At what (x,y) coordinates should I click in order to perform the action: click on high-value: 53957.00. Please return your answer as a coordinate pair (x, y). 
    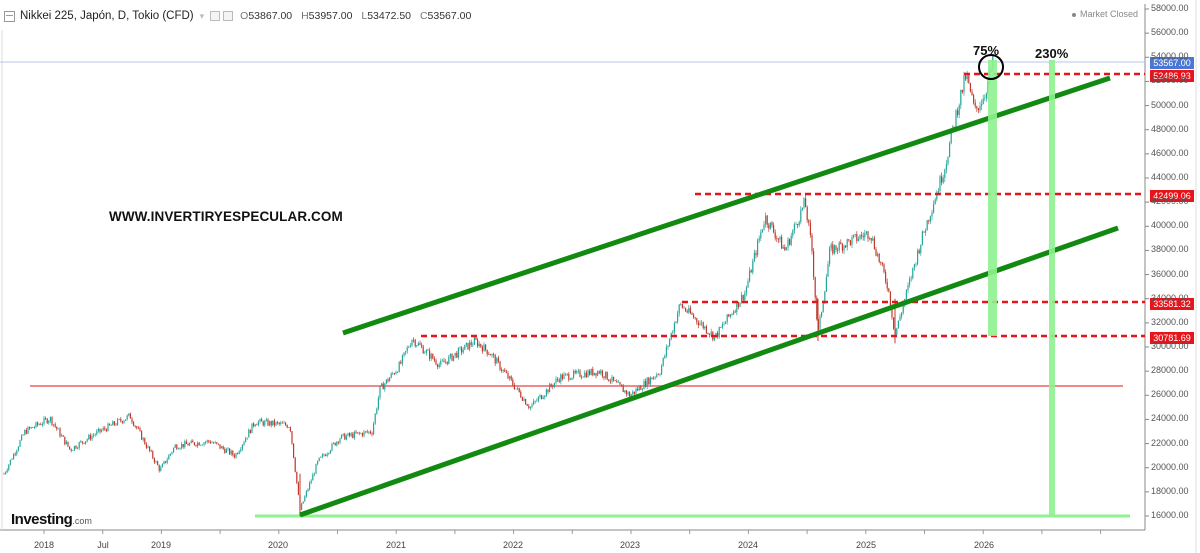
    Looking at the image, I should click on (330, 16).